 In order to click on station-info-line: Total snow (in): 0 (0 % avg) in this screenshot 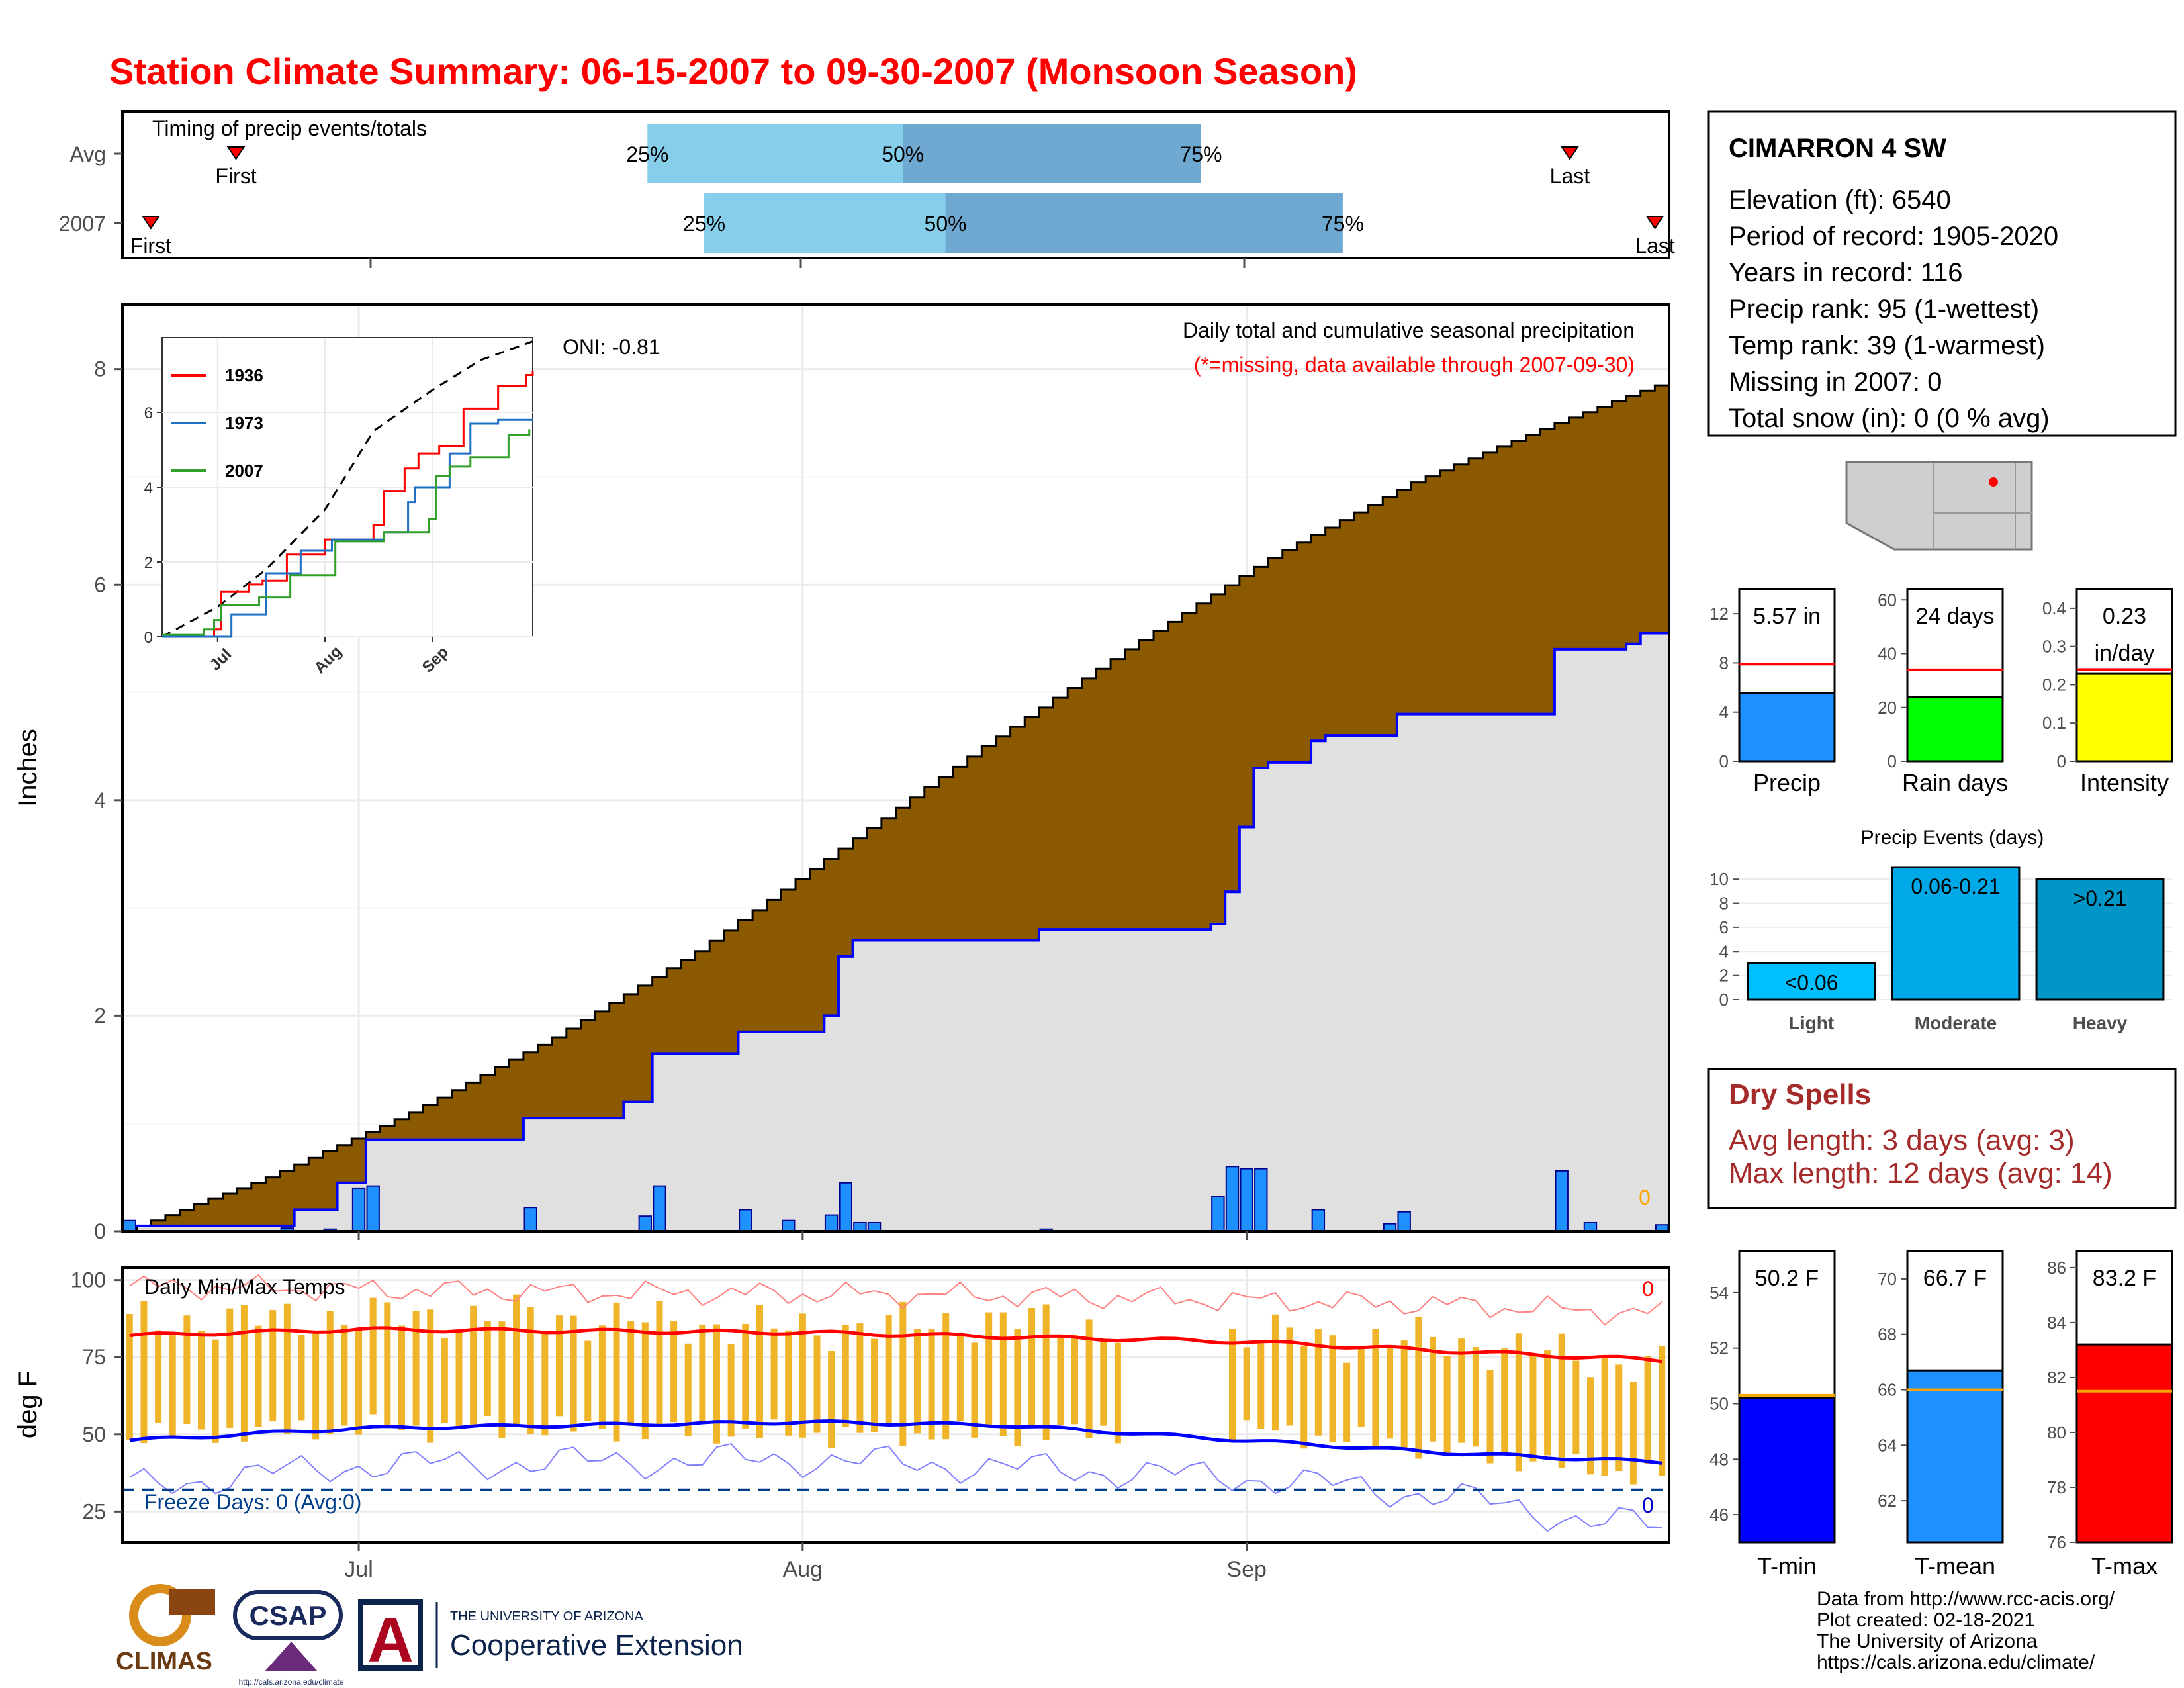, I will do `click(1889, 418)`.